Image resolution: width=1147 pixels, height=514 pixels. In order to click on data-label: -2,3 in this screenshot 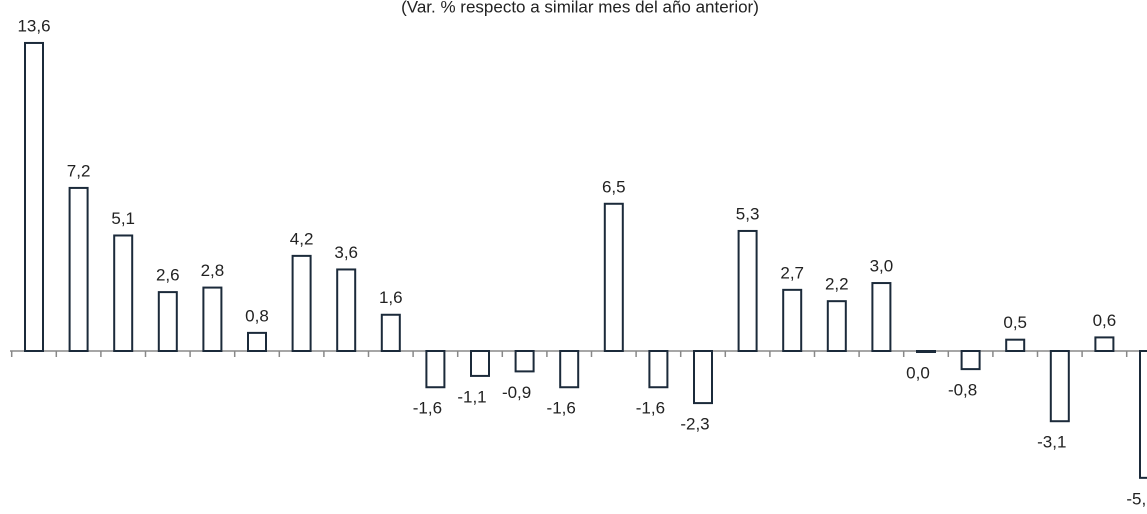, I will do `click(694, 424)`.